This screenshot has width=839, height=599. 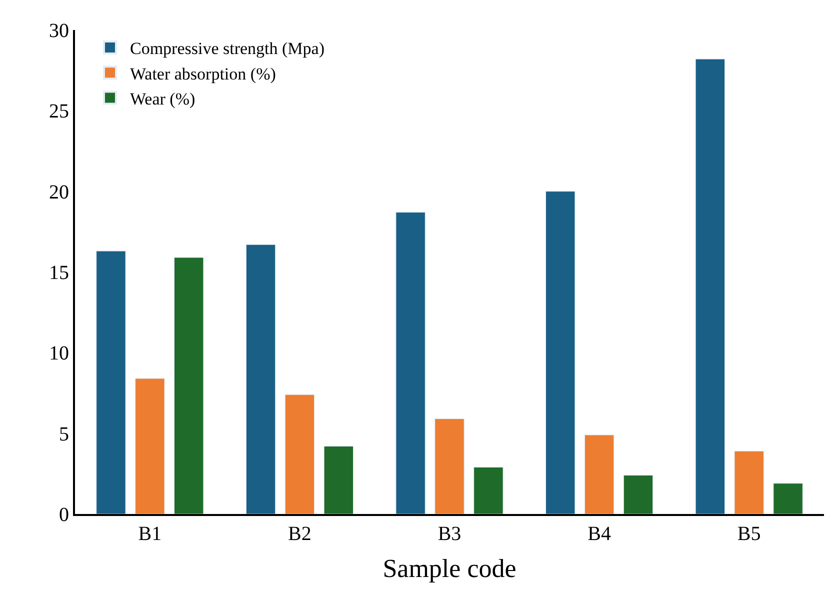 What do you see at coordinates (64, 515) in the screenshot?
I see `y-tick-label: 0` at bounding box center [64, 515].